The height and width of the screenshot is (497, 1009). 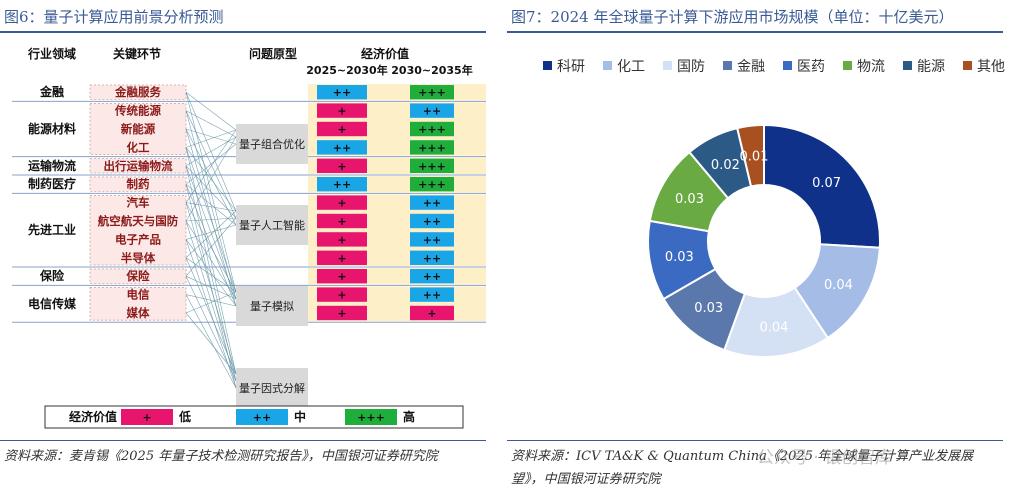 What do you see at coordinates (137, 111) in the screenshot?
I see `segment-label: 传统能源` at bounding box center [137, 111].